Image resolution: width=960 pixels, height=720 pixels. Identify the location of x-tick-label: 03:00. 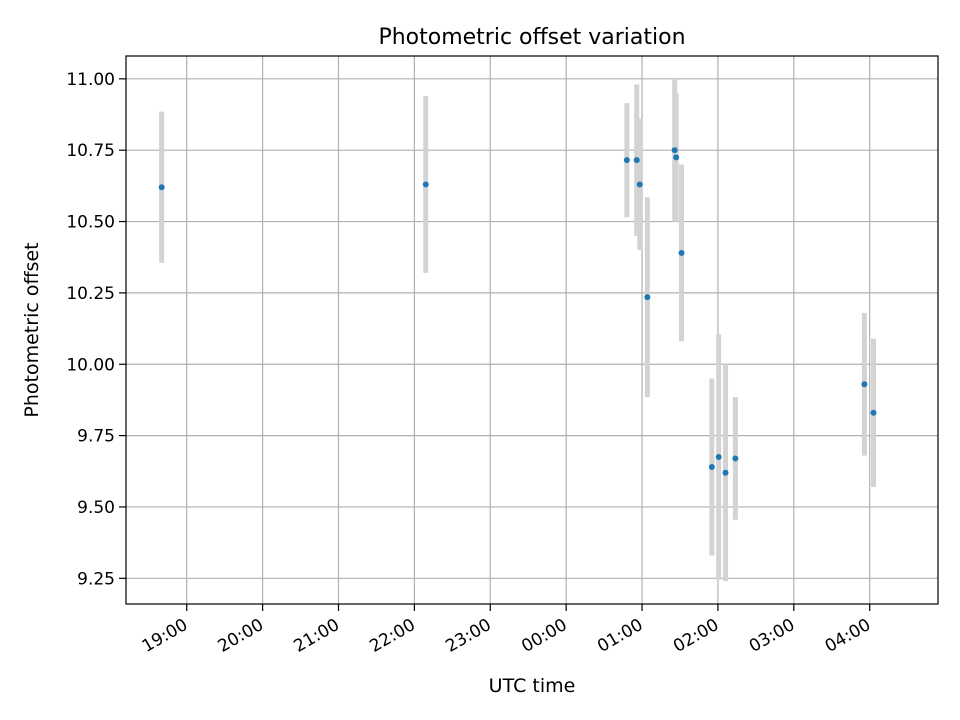
(772, 636).